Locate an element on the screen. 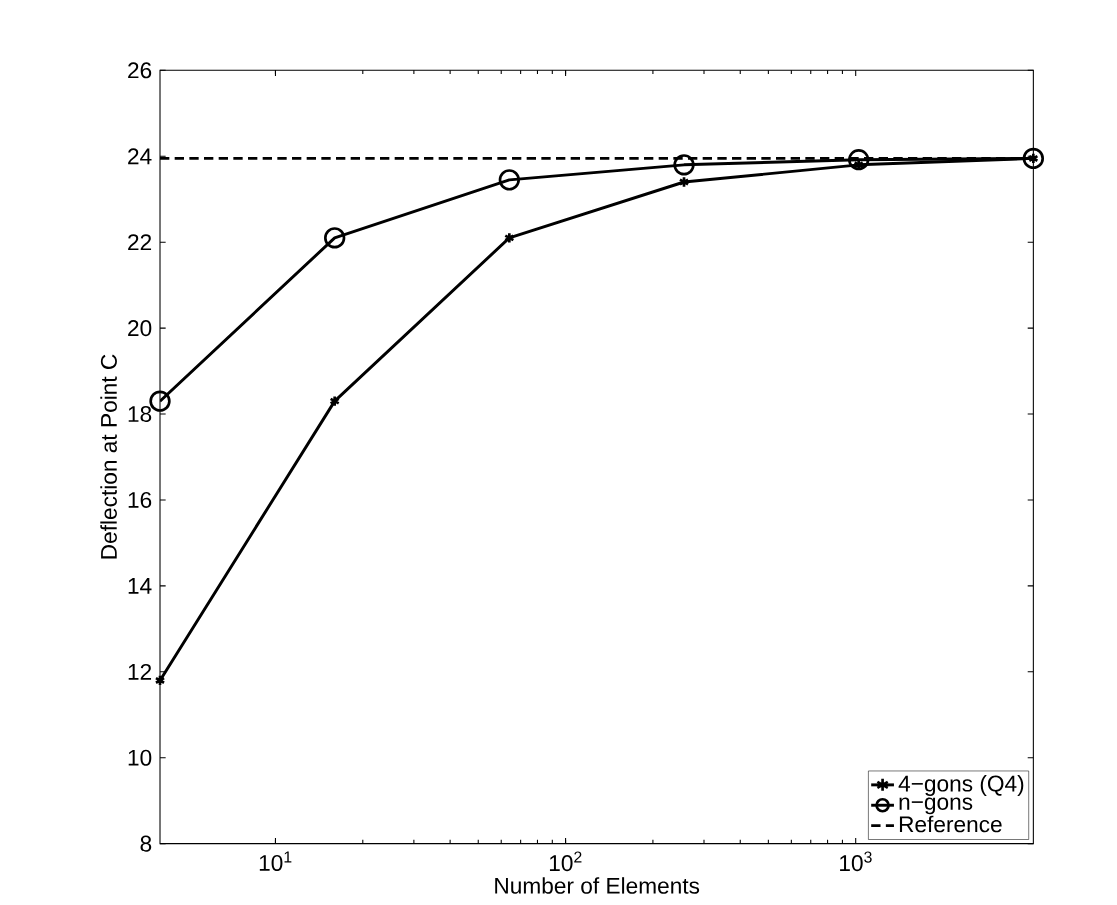 This screenshot has height=905, width=1117. y-tick-label: 10 is located at coordinates (140, 757).